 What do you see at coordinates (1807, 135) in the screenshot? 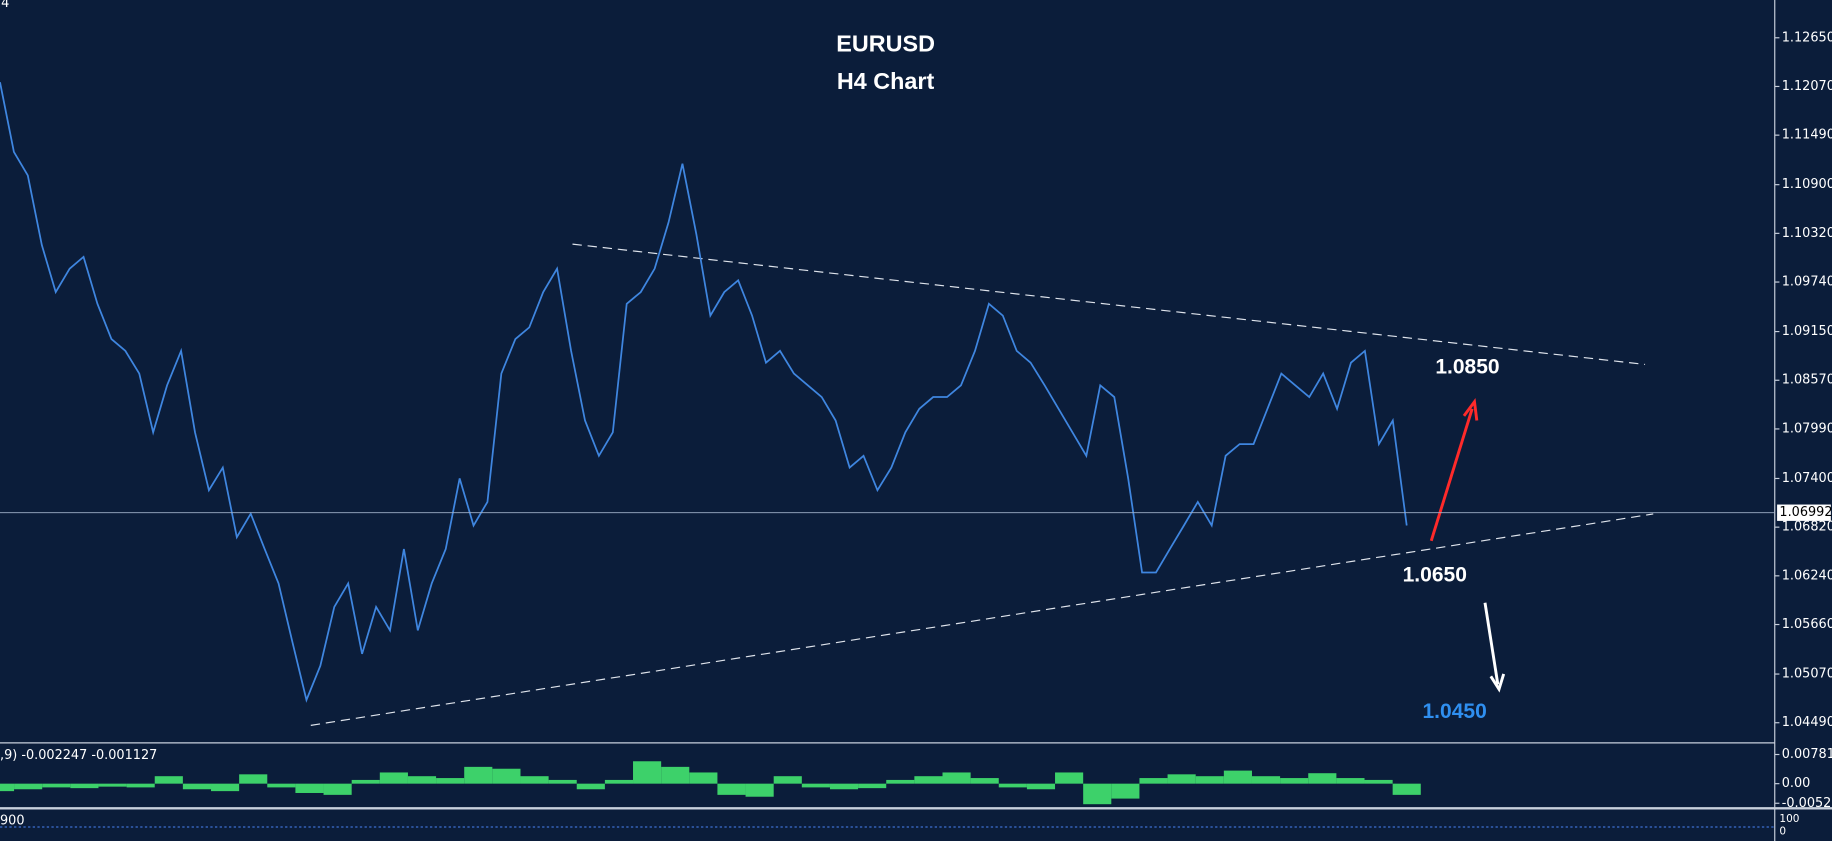
I see `y-tick-label: 1.11490` at bounding box center [1807, 135].